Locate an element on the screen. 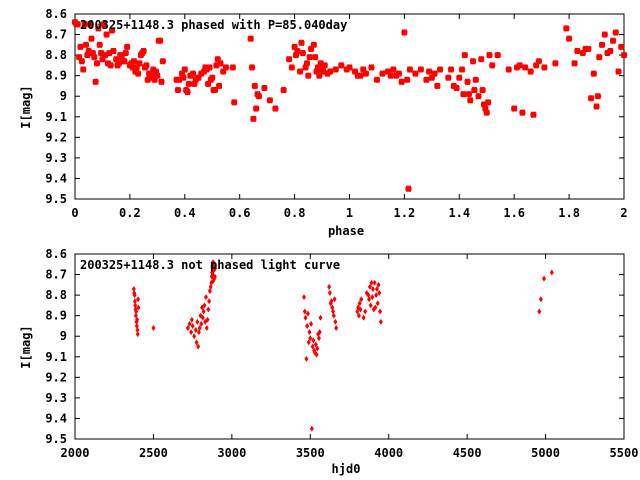 The width and height of the screenshot is (640, 480). y-tick-label: 9.2 is located at coordinates (56, 137).